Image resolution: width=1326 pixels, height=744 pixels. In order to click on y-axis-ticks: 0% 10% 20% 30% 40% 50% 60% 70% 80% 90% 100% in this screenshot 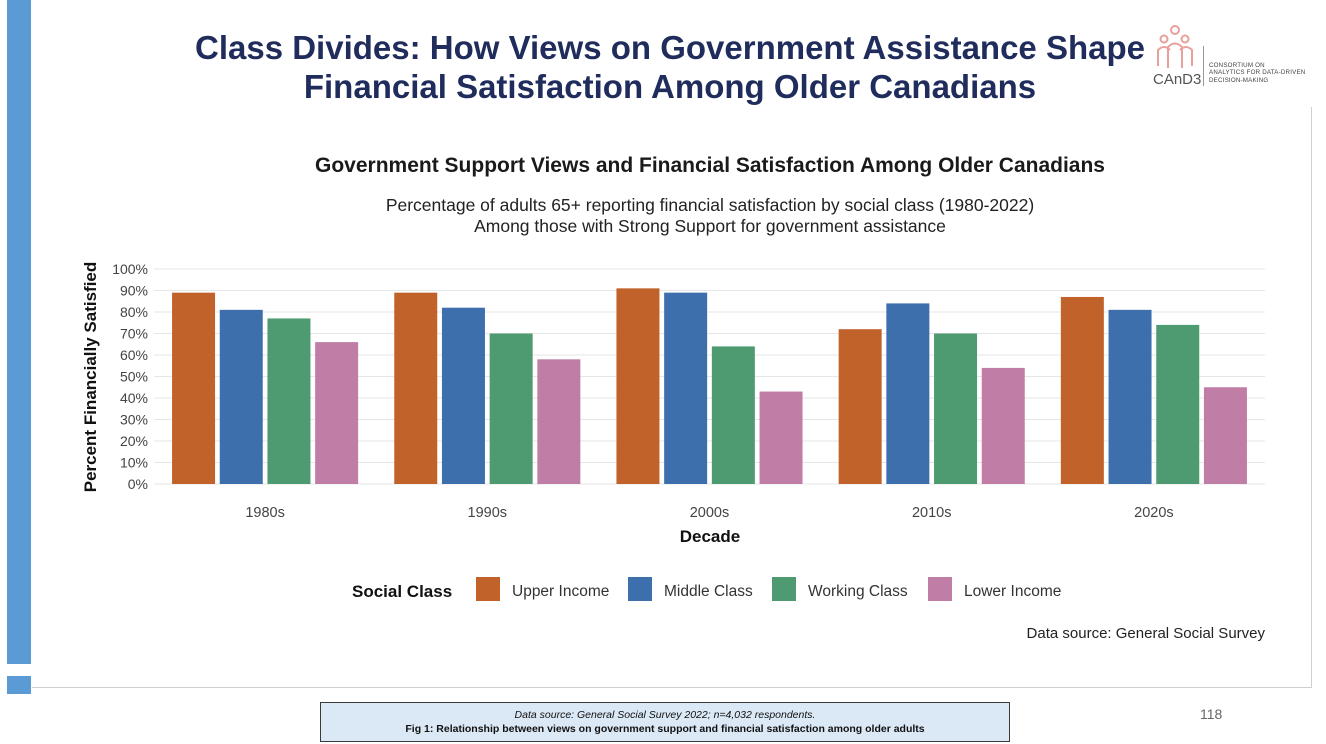, I will do `click(130, 376)`.